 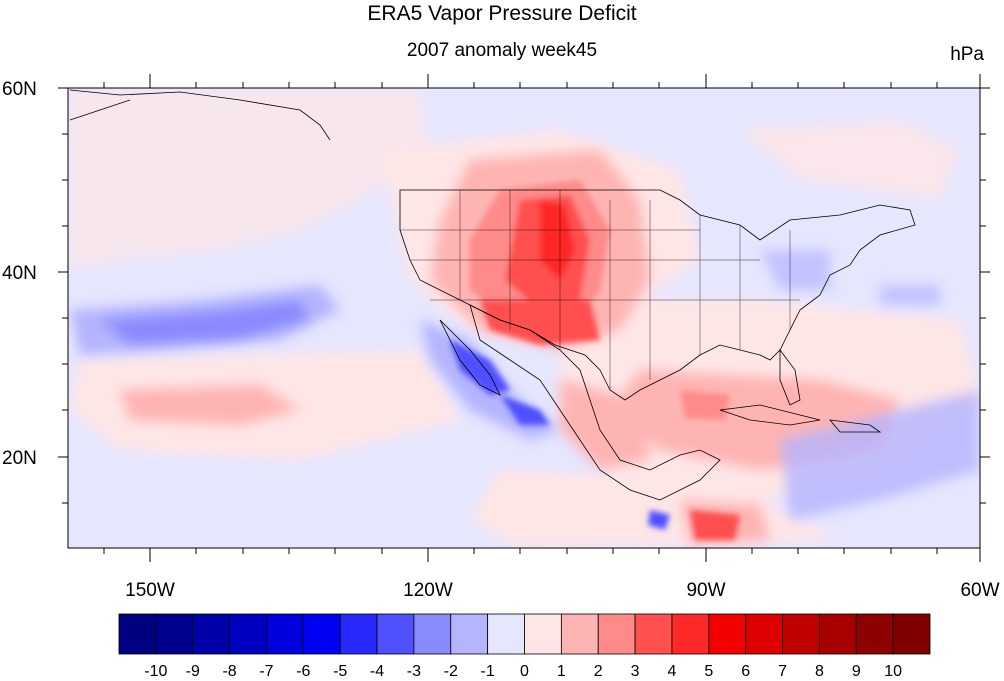 What do you see at coordinates (967, 54) in the screenshot?
I see `units-label: hPa` at bounding box center [967, 54].